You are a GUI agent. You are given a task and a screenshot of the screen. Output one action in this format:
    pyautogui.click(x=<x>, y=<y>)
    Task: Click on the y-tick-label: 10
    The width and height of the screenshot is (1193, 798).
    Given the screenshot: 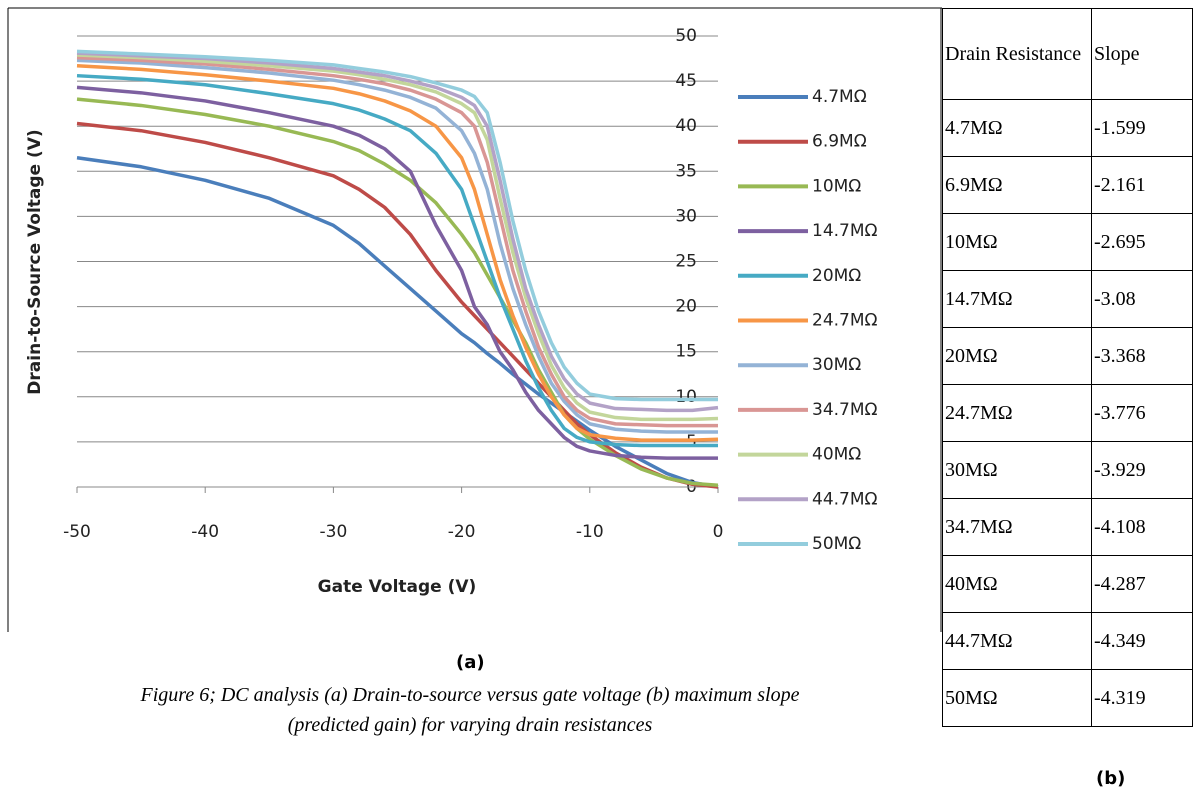 What is the action you would take?
    pyautogui.click(x=686, y=397)
    